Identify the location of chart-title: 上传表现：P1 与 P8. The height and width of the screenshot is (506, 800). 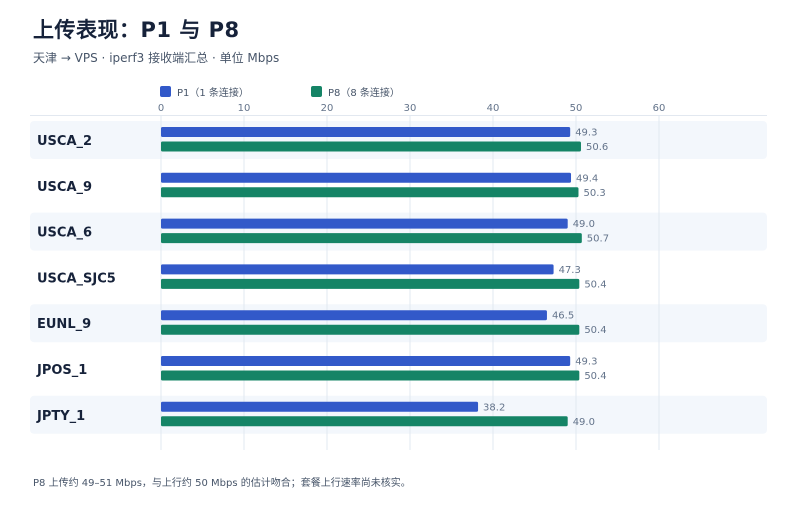
(136, 30).